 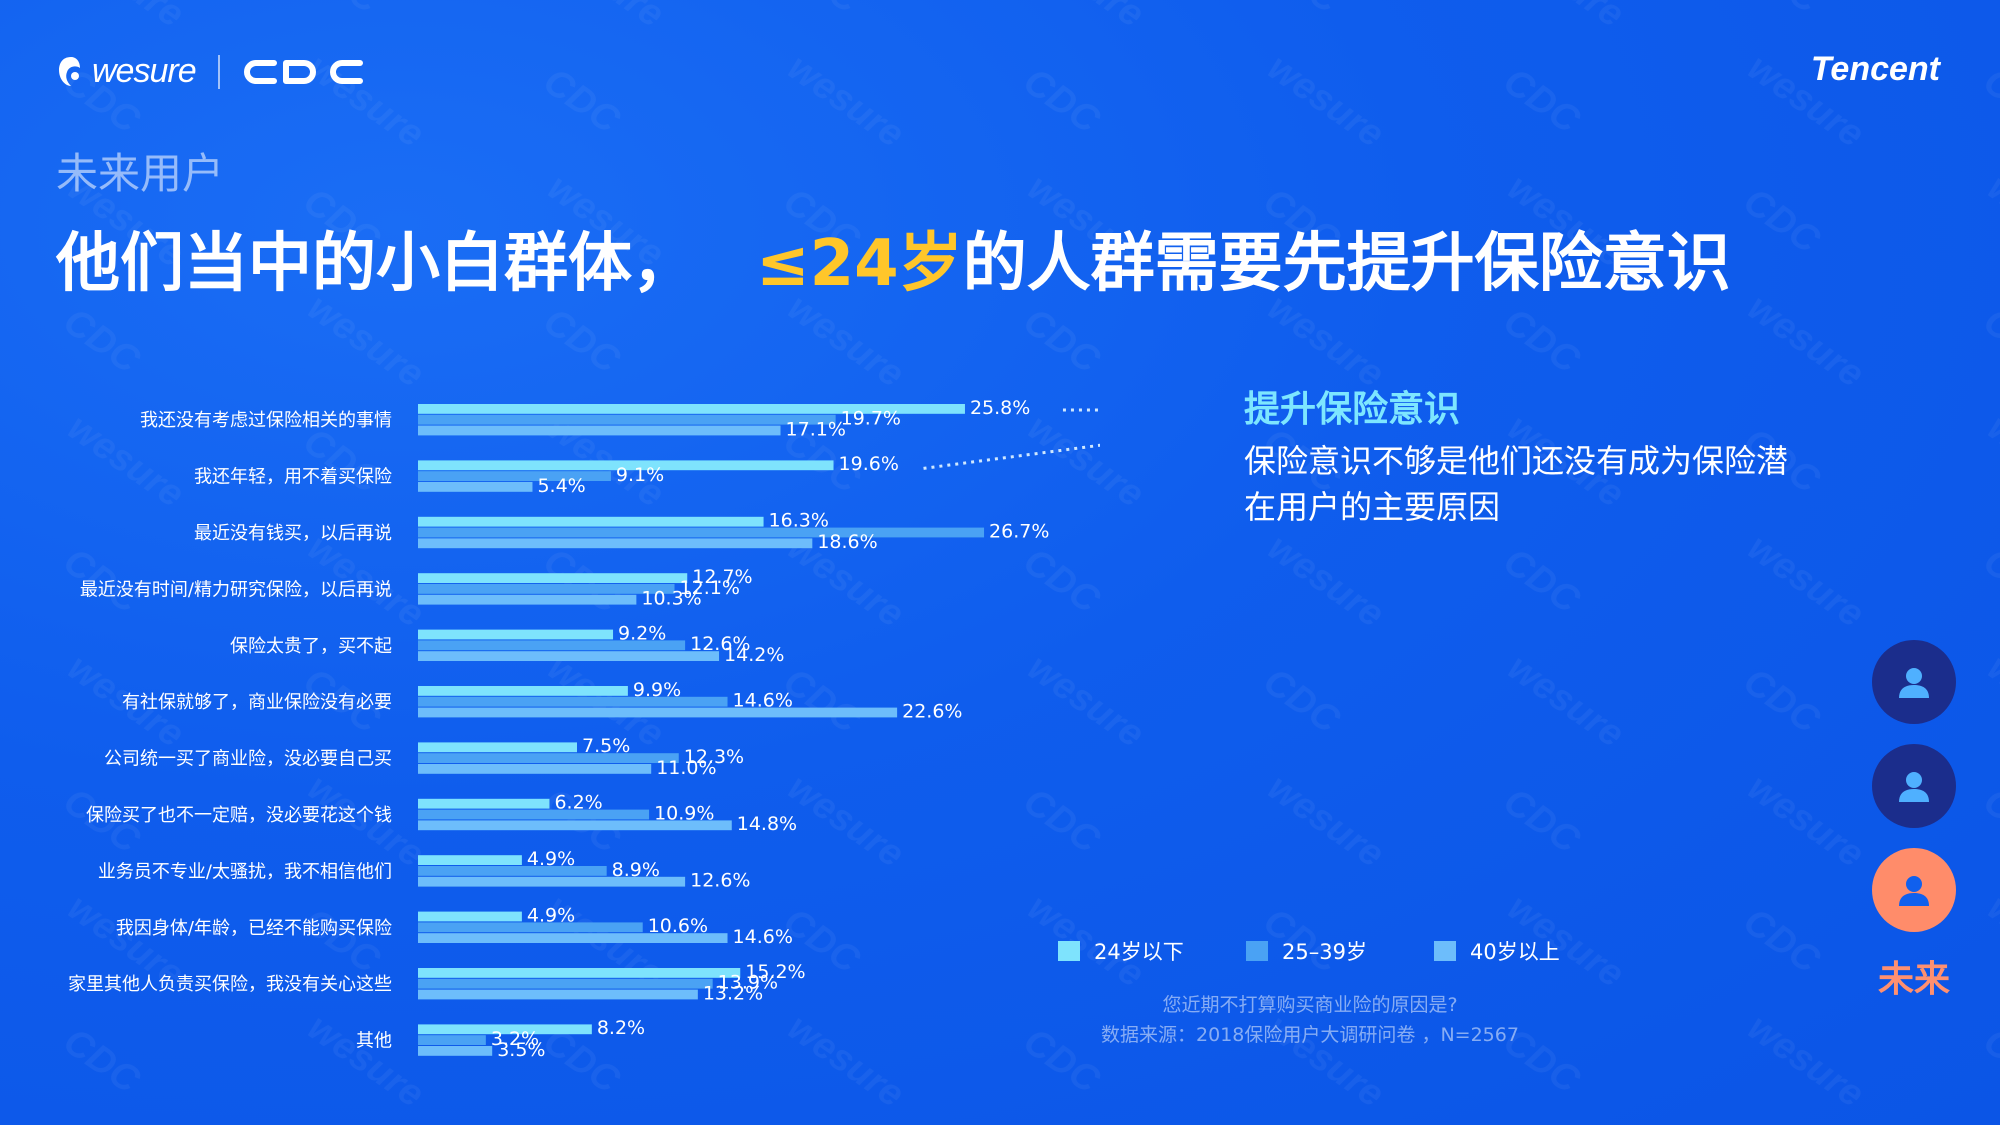 What do you see at coordinates (710, 588) in the screenshot?
I see `data-label: 12.1%` at bounding box center [710, 588].